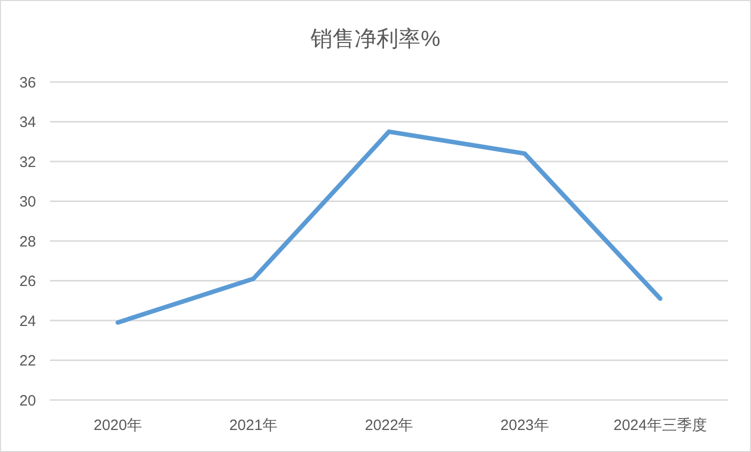 This screenshot has height=452, width=751. What do you see at coordinates (27, 162) in the screenshot?
I see `y-tick-label: 32` at bounding box center [27, 162].